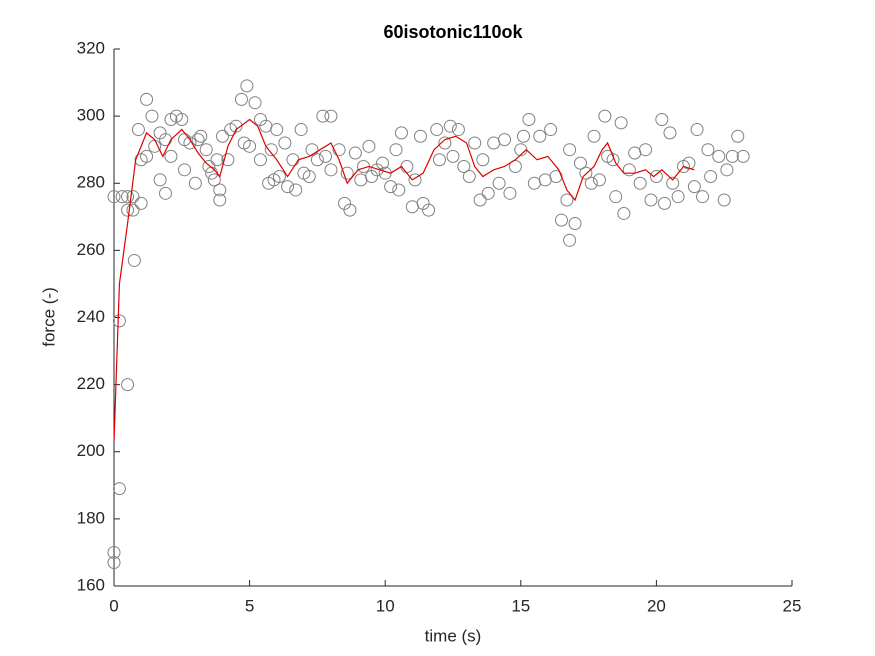 This screenshot has width=875, height=656. What do you see at coordinates (249, 605) in the screenshot?
I see `x-tick-label: 5` at bounding box center [249, 605].